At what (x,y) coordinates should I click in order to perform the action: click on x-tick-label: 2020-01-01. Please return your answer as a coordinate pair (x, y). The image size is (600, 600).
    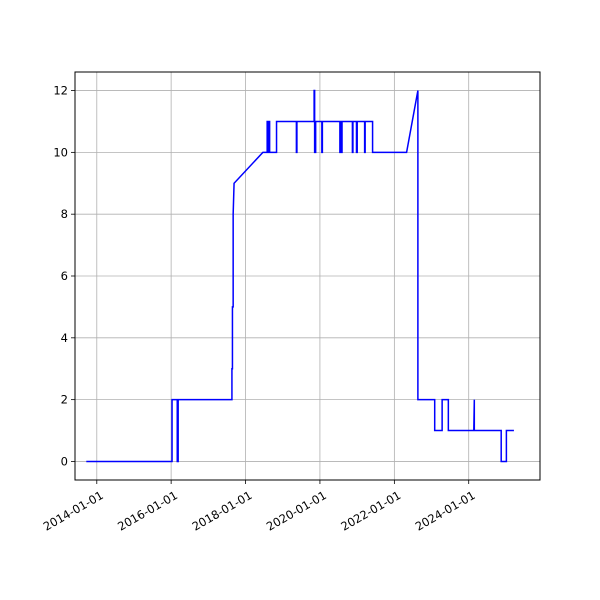
    Looking at the image, I should click on (296, 511).